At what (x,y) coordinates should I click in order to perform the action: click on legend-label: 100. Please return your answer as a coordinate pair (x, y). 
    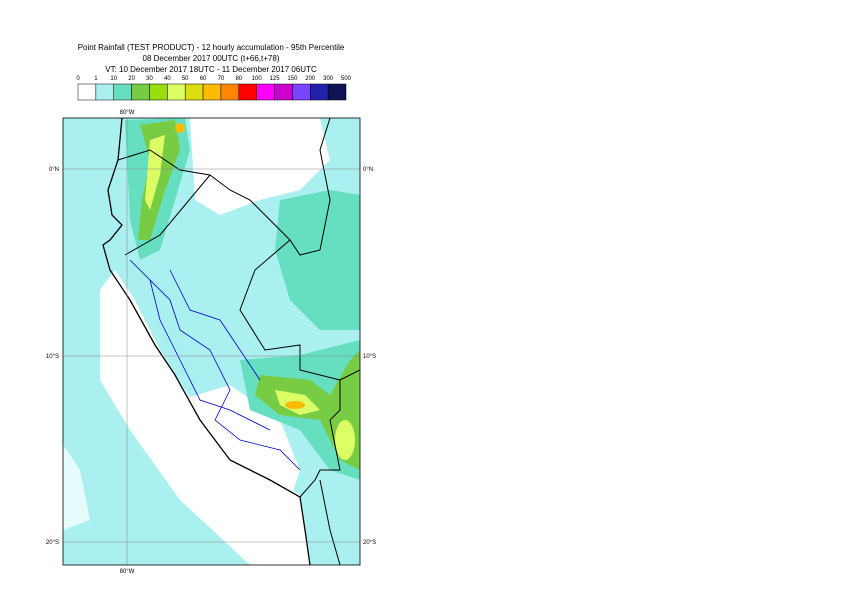
    Looking at the image, I should click on (257, 79).